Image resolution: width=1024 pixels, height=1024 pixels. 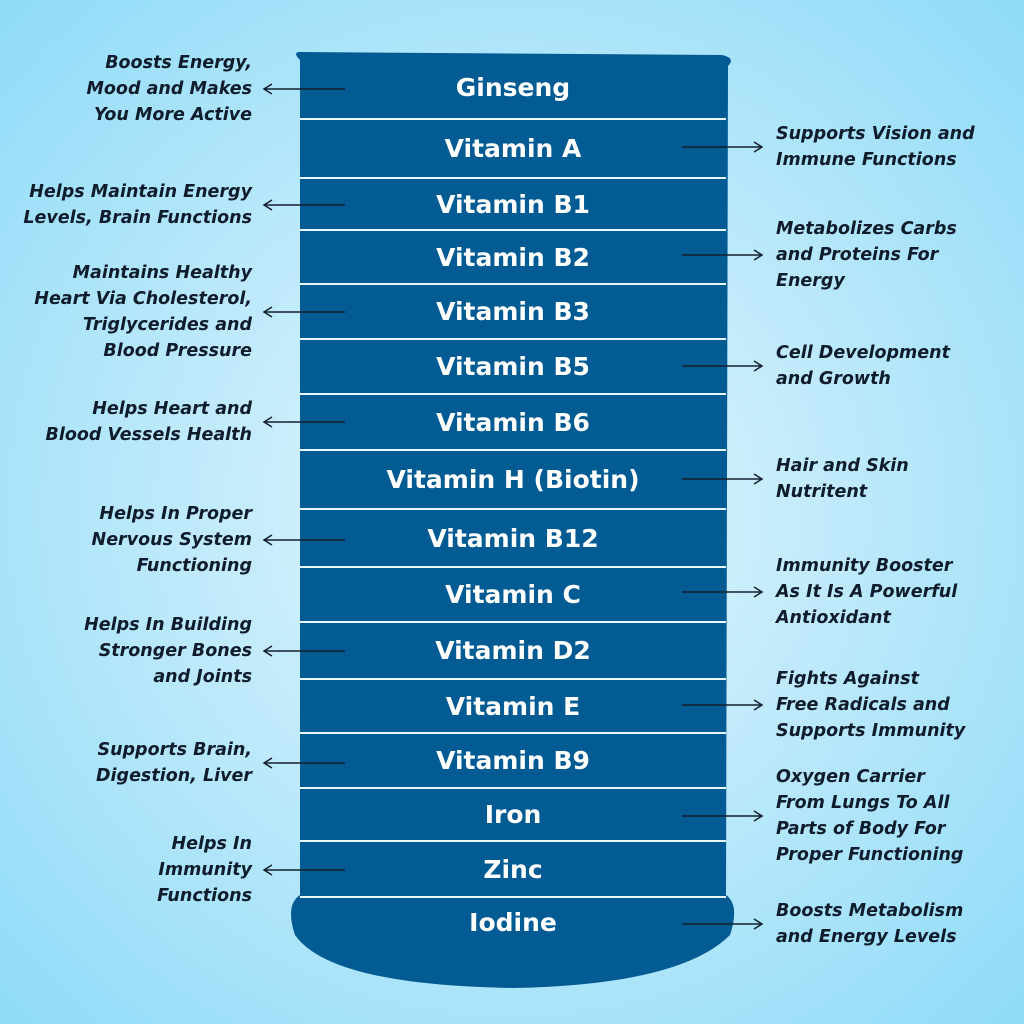 I want to click on benefit-description: Supports Vision and Immune Functions, so click(x=875, y=147).